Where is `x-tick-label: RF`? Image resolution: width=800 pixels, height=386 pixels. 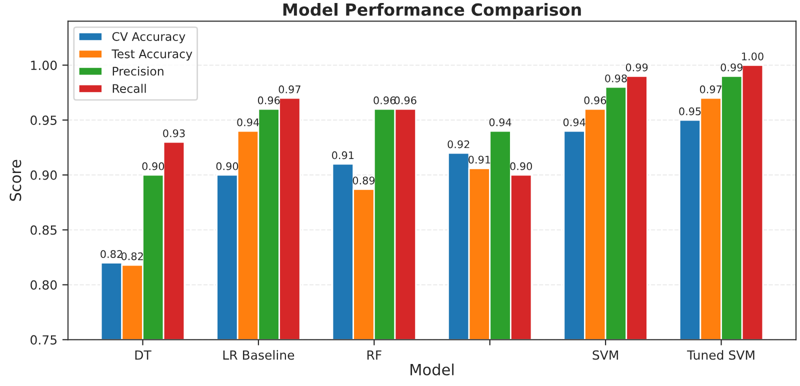 x-tick-label: RF is located at coordinates (374, 355).